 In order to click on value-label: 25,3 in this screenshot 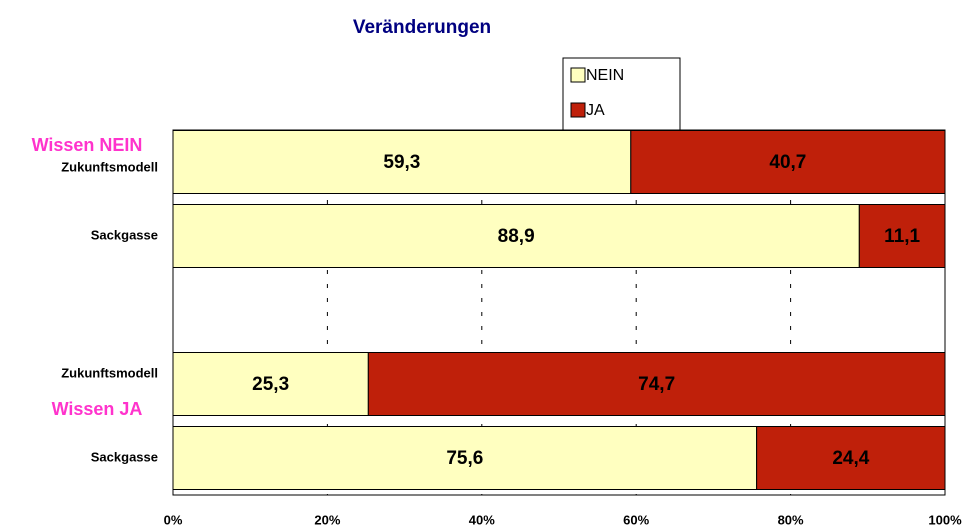, I will do `click(270, 384)`.